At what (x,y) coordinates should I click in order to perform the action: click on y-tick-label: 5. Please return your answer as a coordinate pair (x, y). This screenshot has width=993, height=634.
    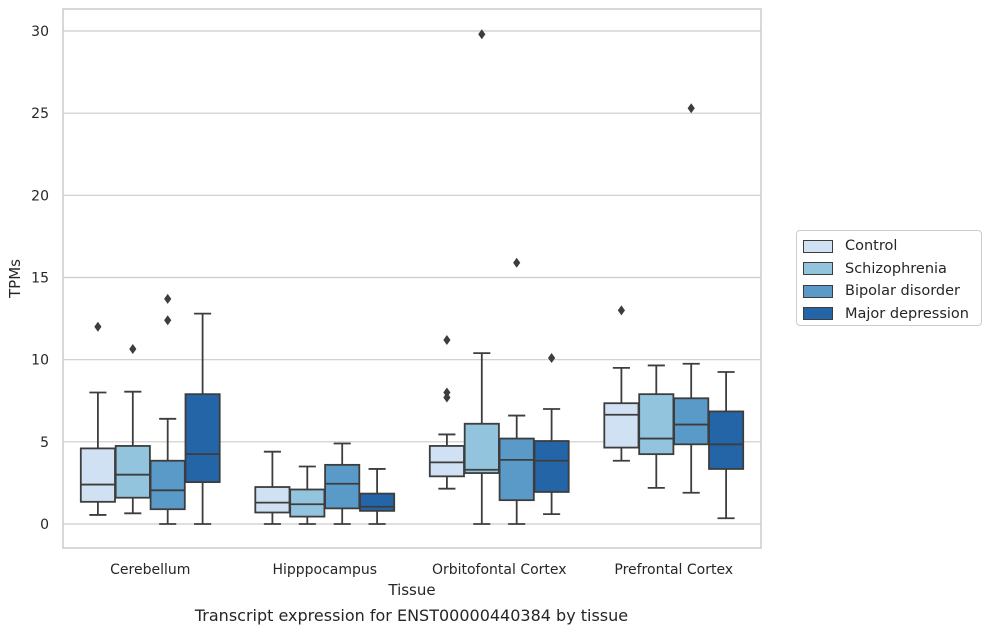
    Looking at the image, I should click on (44, 443).